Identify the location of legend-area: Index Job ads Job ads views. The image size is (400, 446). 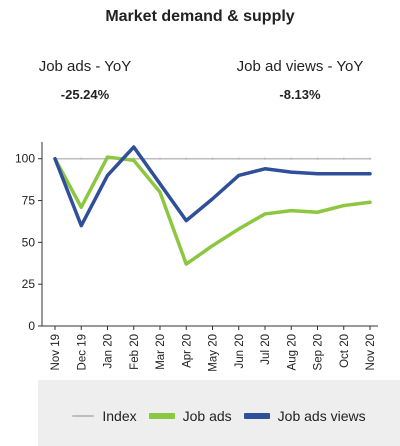
(219, 413).